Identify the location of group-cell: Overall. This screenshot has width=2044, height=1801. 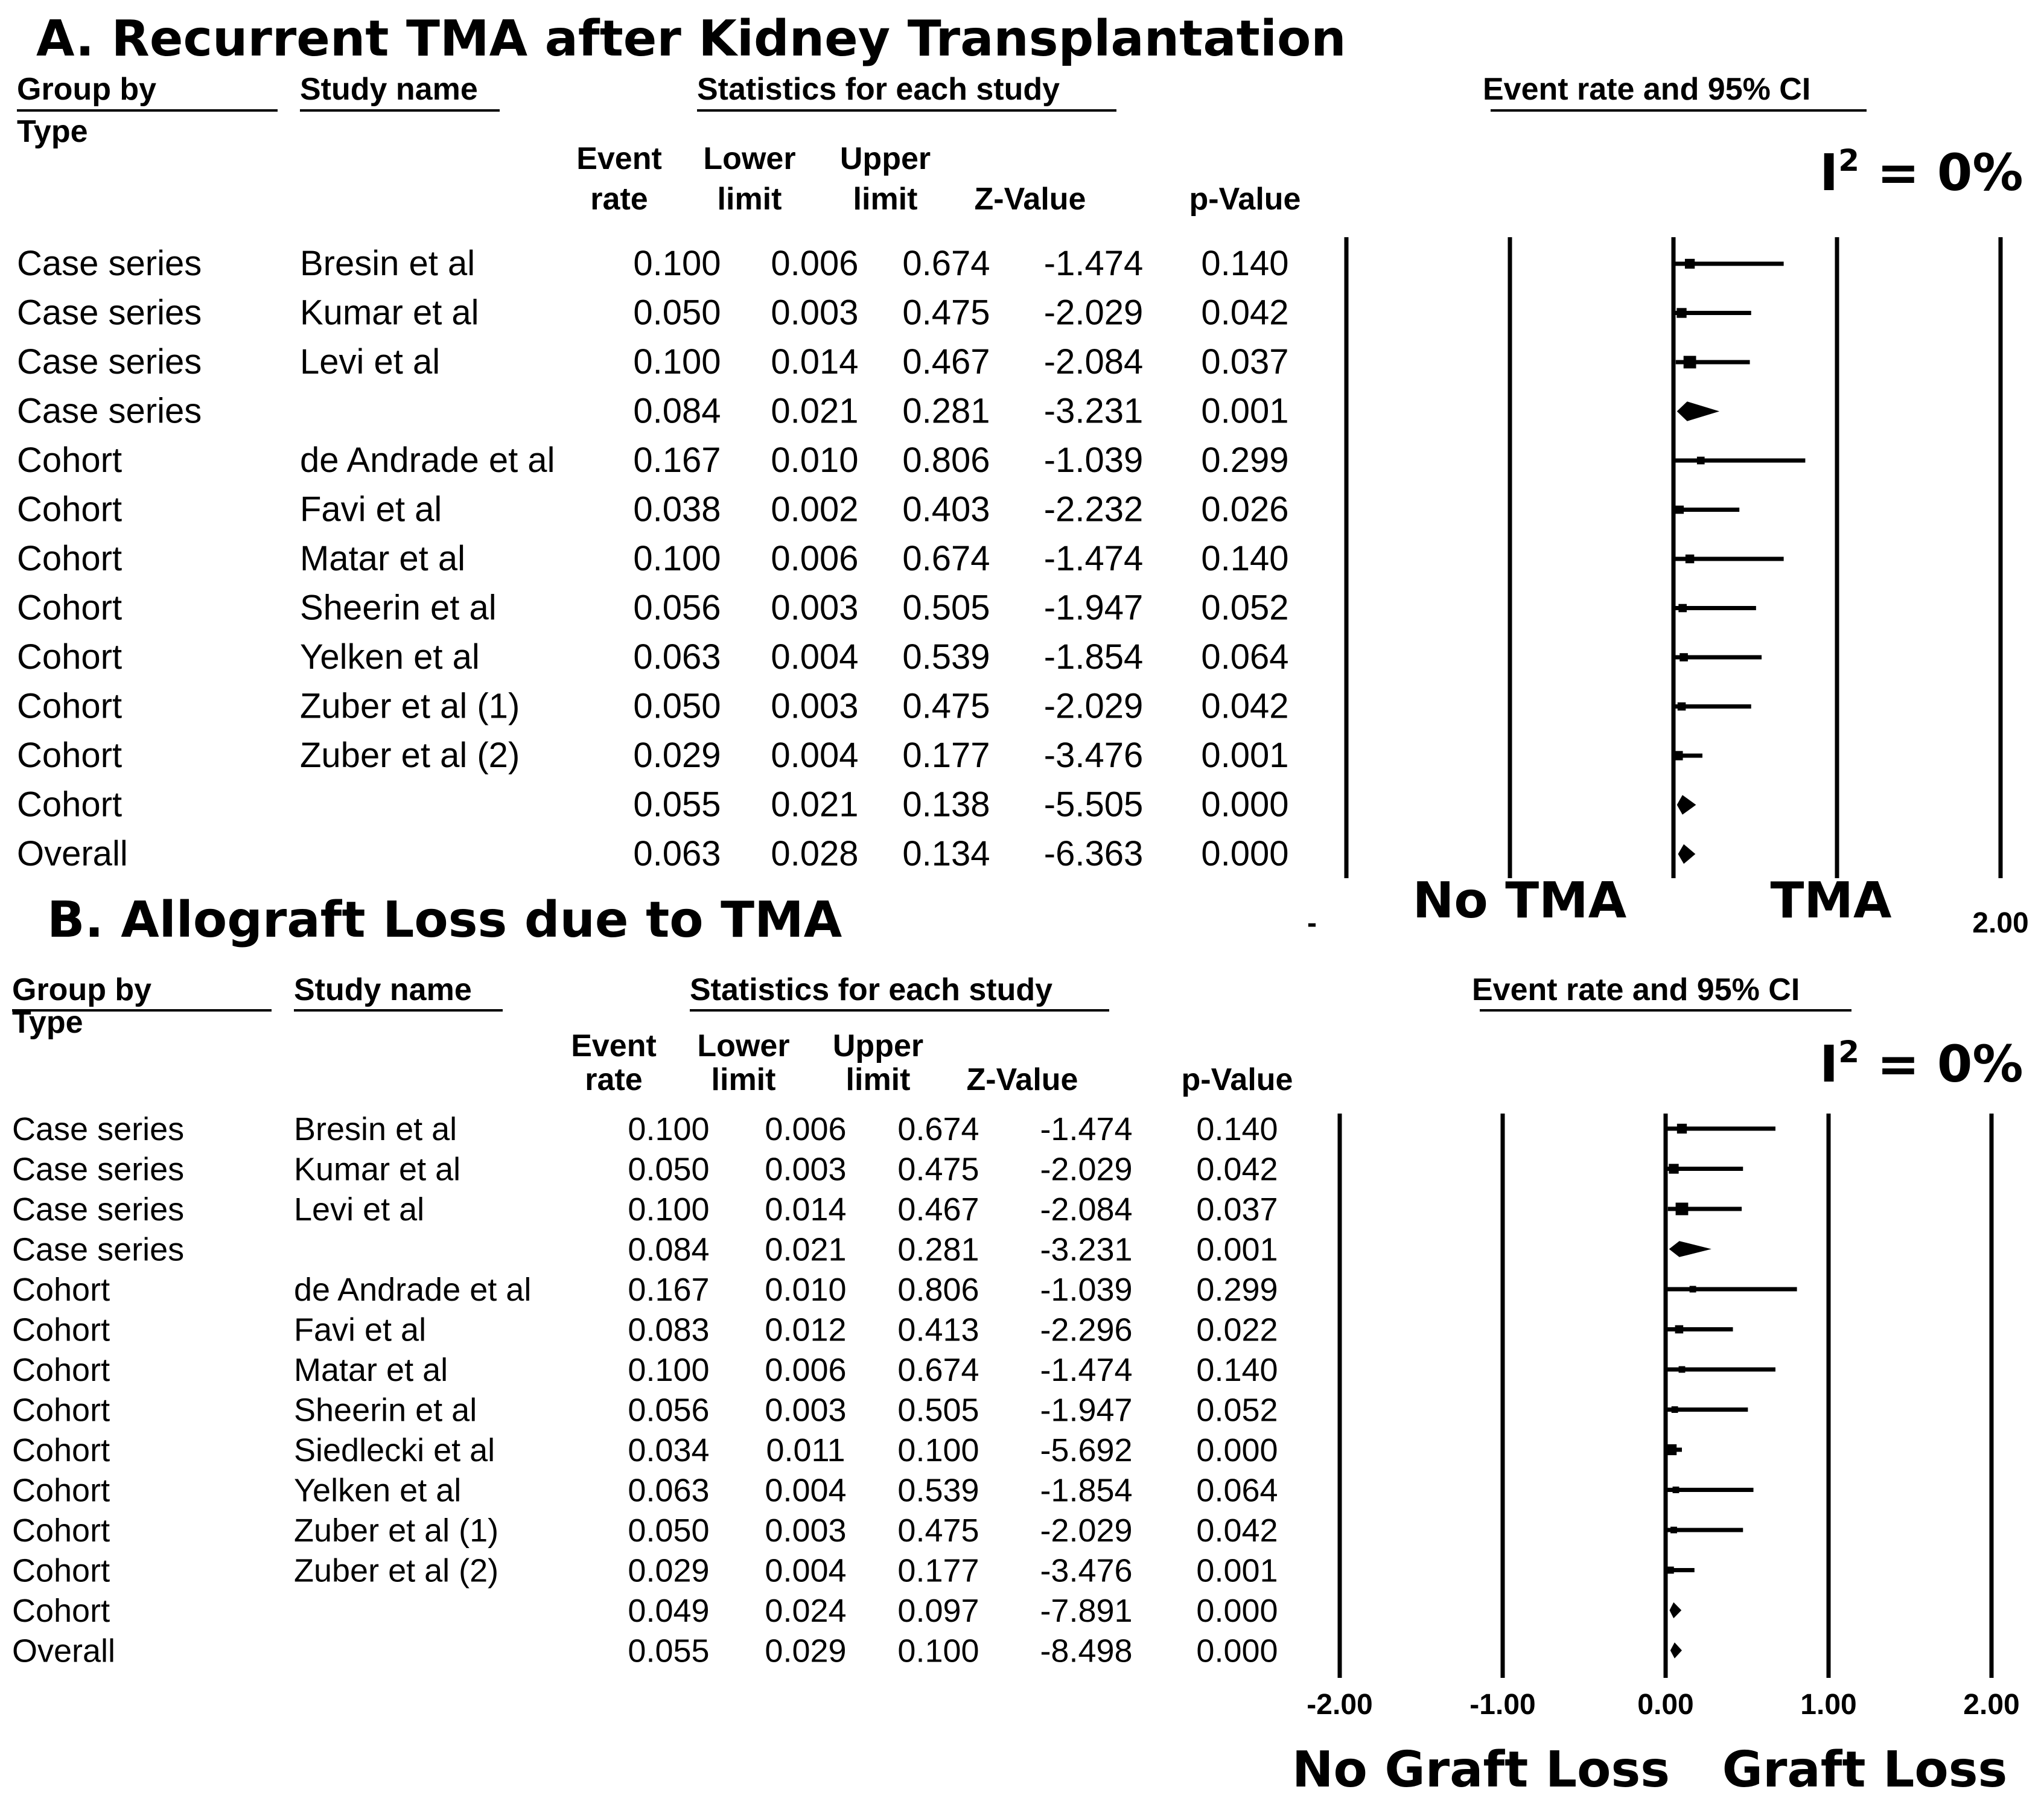
(63, 1651).